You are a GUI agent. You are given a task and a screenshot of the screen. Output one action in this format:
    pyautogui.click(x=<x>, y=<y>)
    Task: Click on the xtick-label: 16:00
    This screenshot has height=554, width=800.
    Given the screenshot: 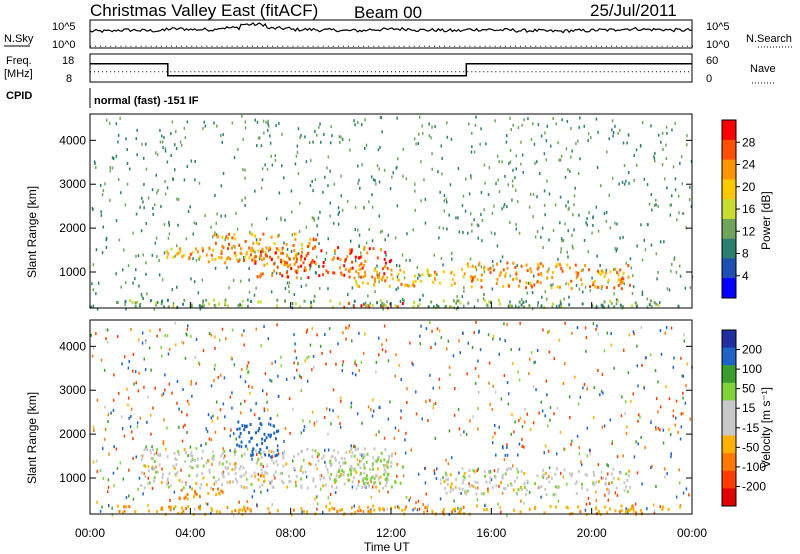 What is the action you would take?
    pyautogui.click(x=491, y=533)
    